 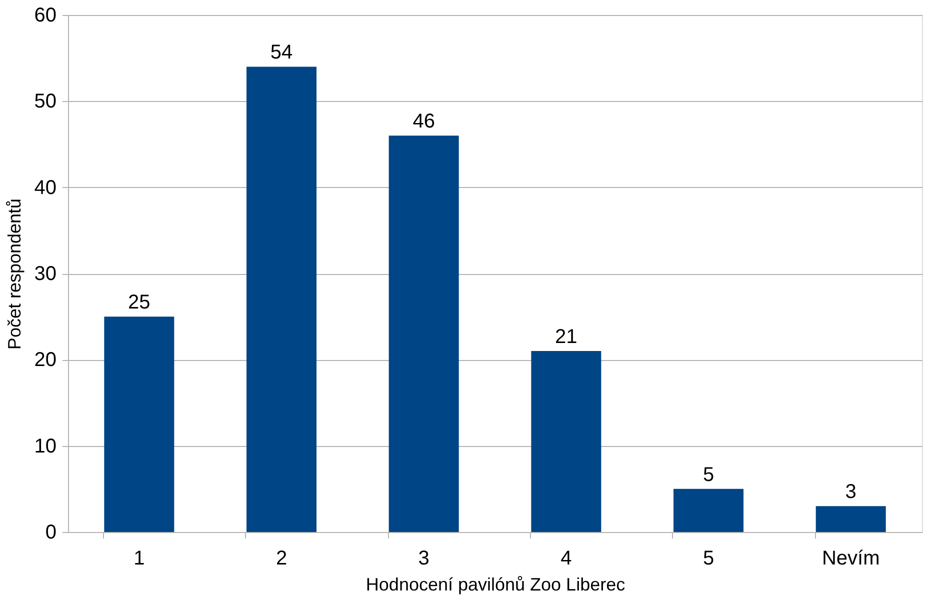 I want to click on data-label: 21, so click(x=566, y=337).